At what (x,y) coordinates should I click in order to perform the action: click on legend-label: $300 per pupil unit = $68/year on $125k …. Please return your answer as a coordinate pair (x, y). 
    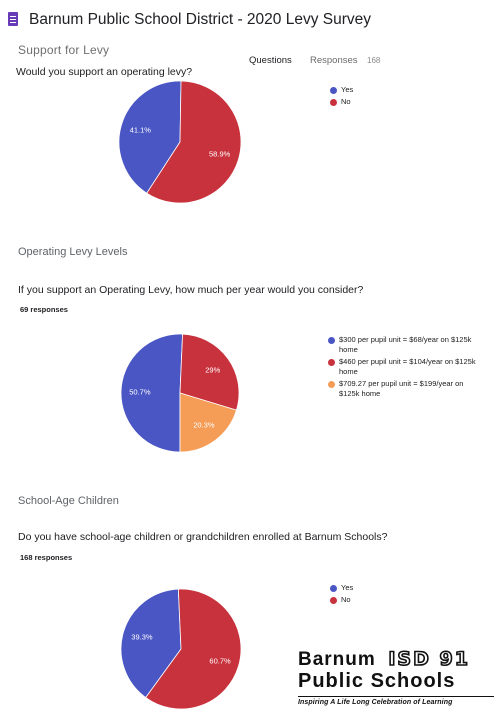
    Looking at the image, I should click on (405, 344).